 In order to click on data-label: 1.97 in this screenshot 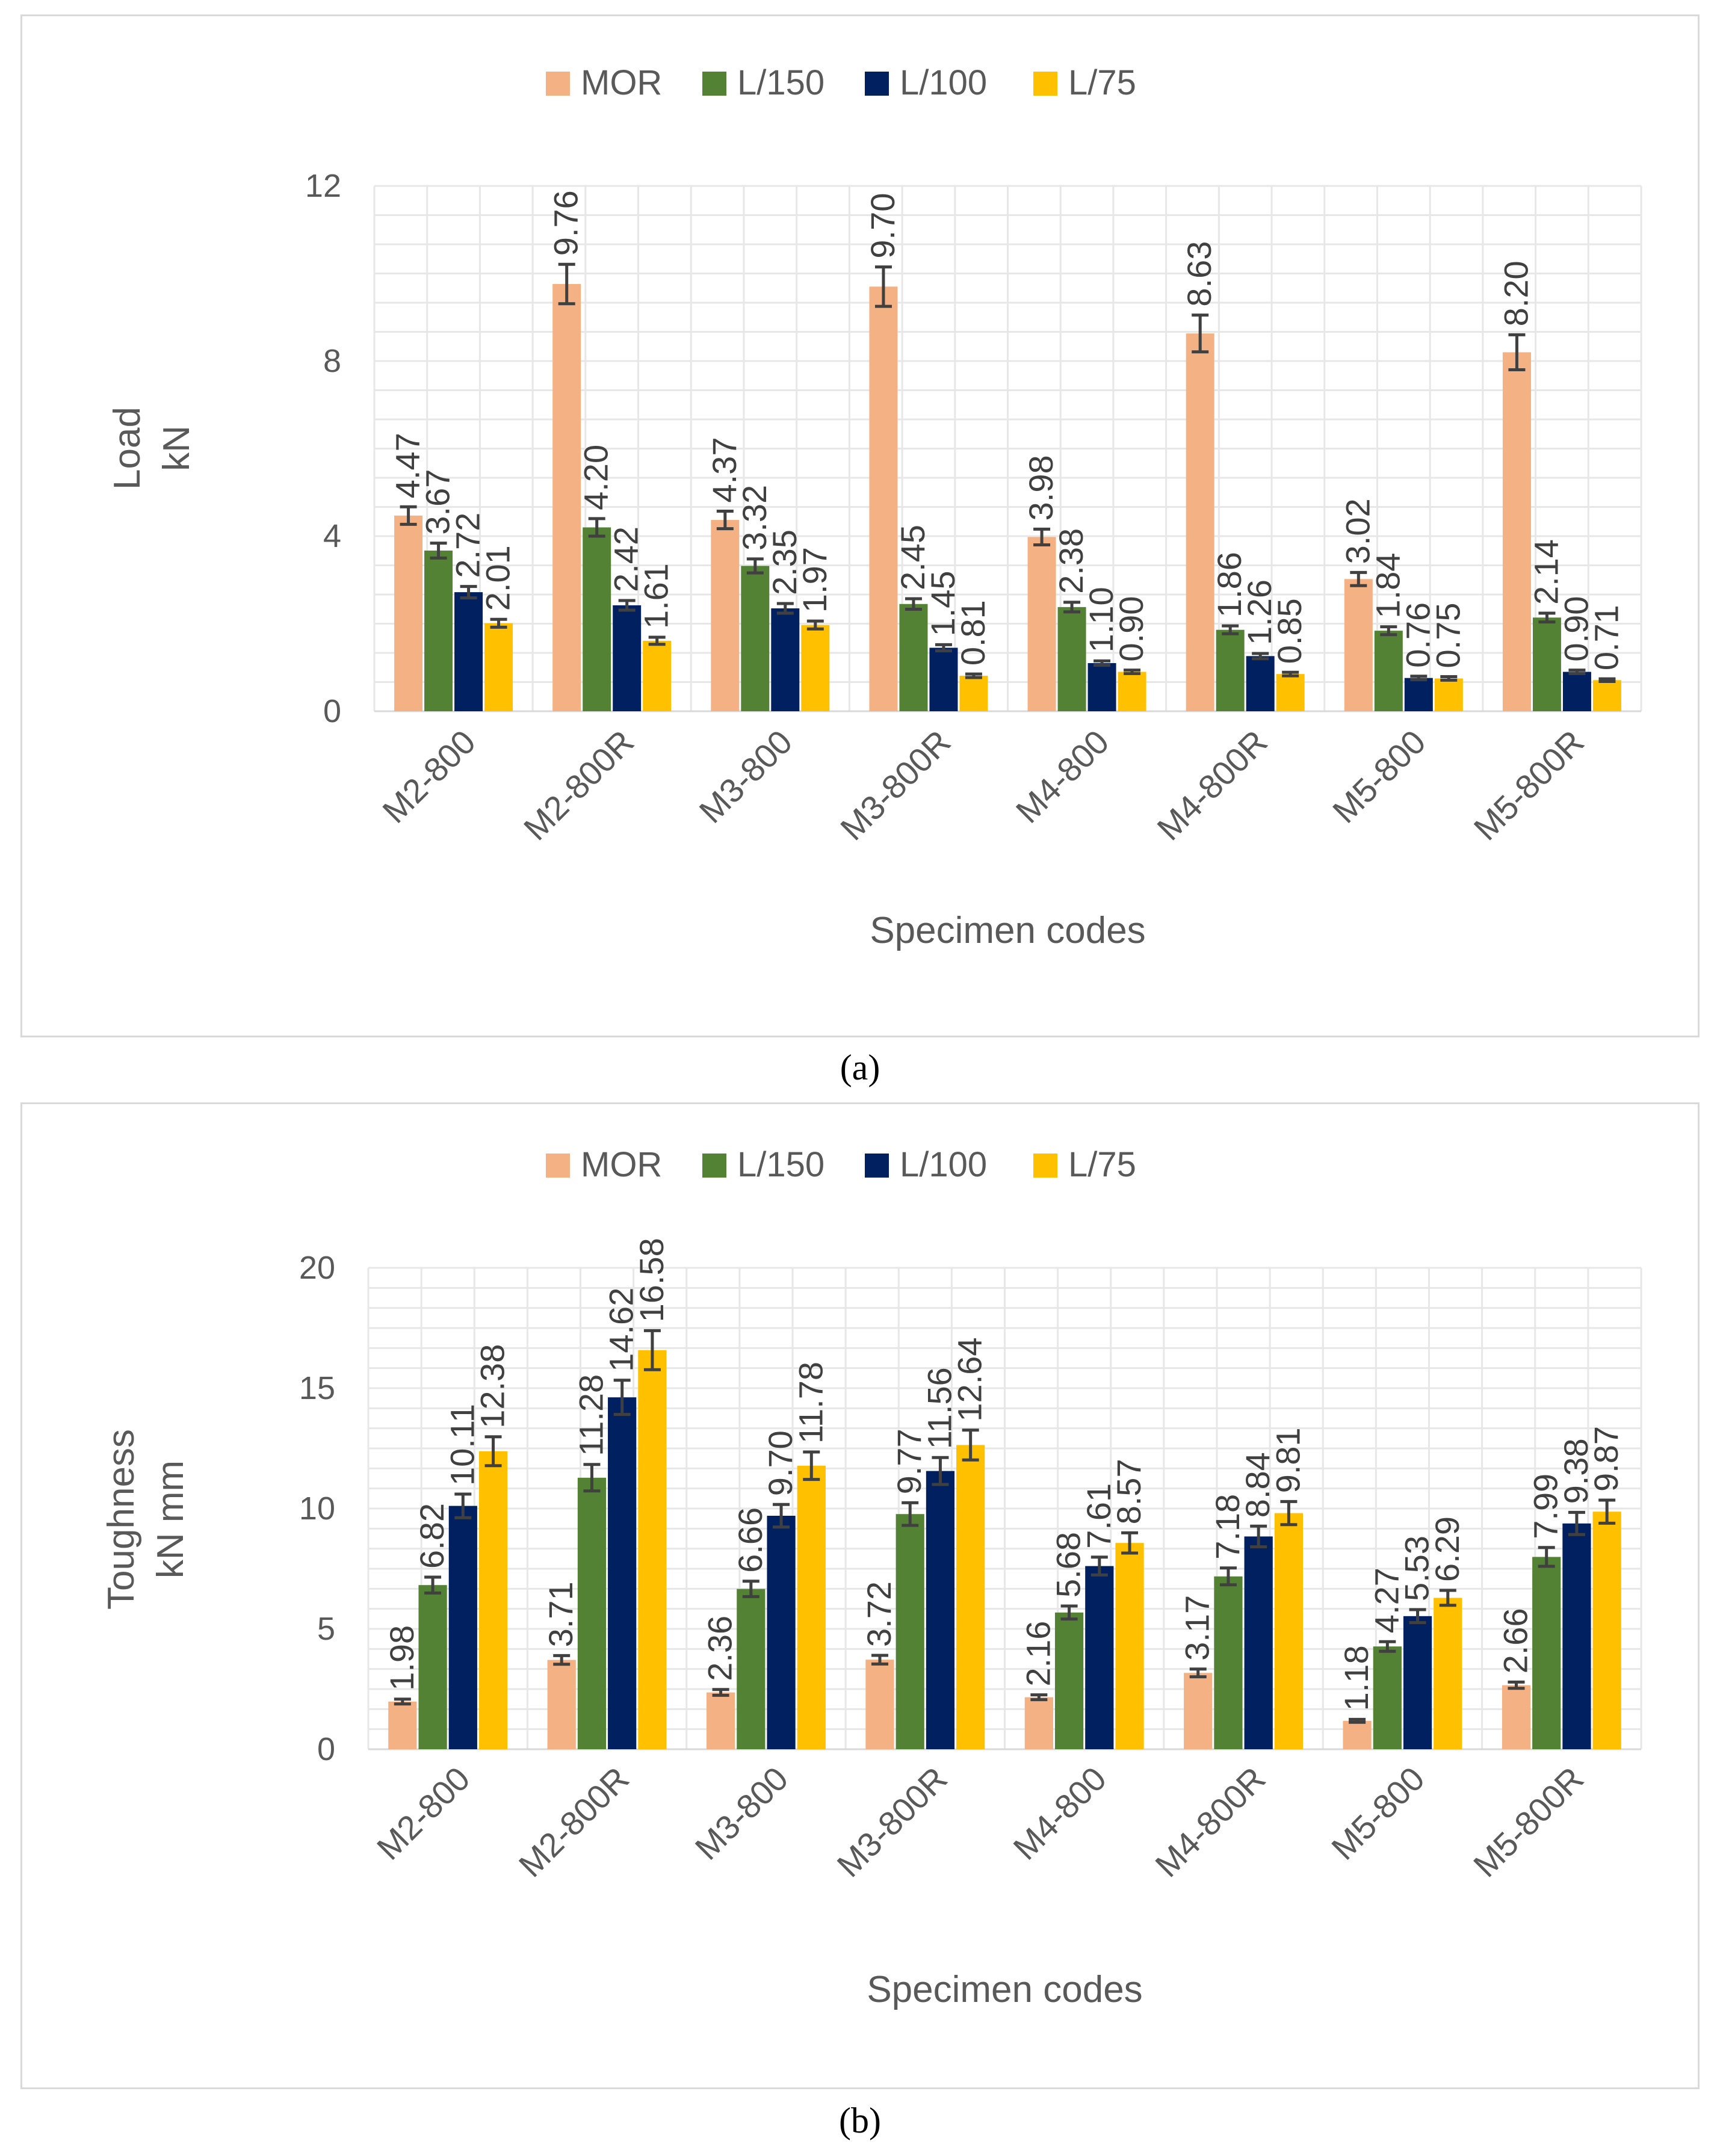, I will do `click(815, 580)`.